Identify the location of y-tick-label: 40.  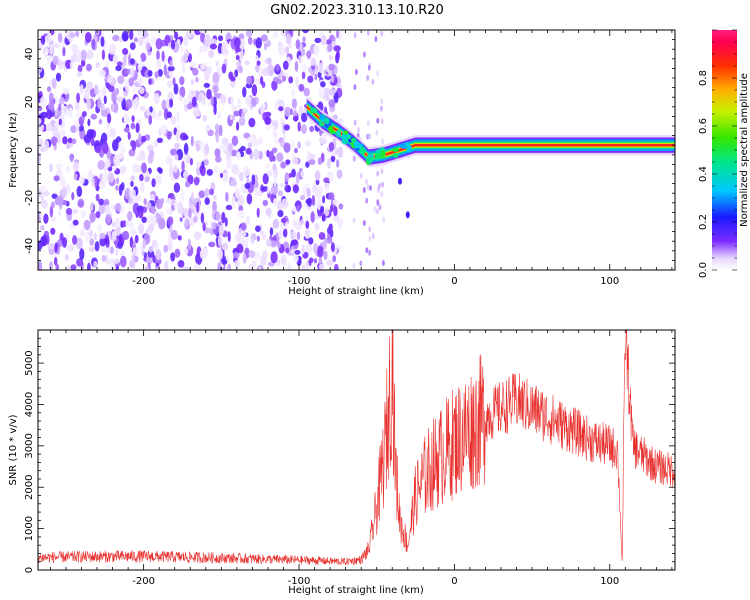
(29, 54).